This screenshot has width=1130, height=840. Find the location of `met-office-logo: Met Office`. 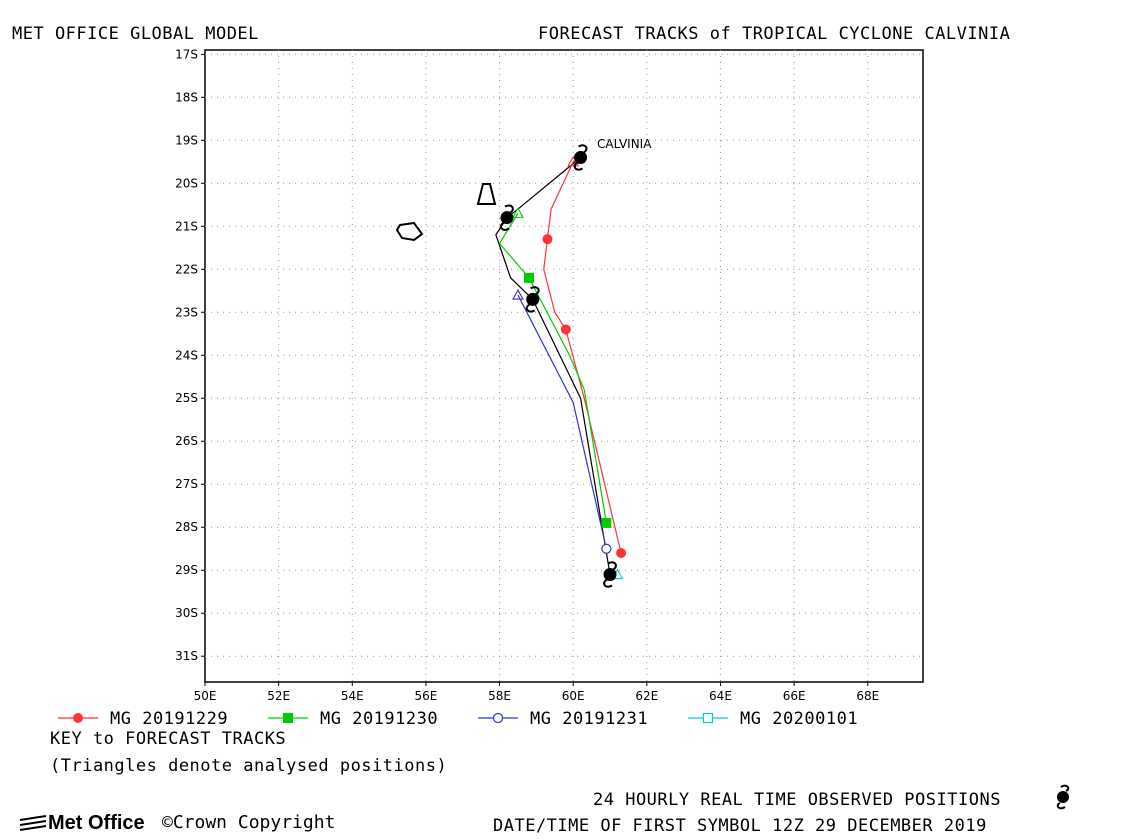

met-office-logo: Met Office is located at coordinates (81, 823).